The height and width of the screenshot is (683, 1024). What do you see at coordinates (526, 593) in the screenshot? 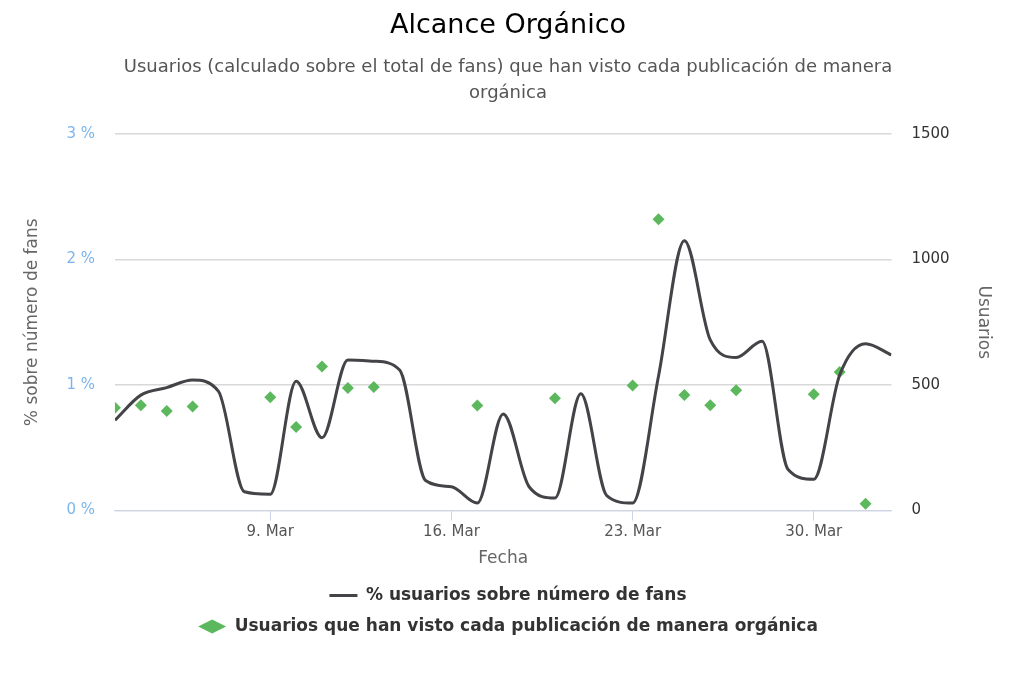
I see `legend-label: % usuarios sobre número de fans` at bounding box center [526, 593].